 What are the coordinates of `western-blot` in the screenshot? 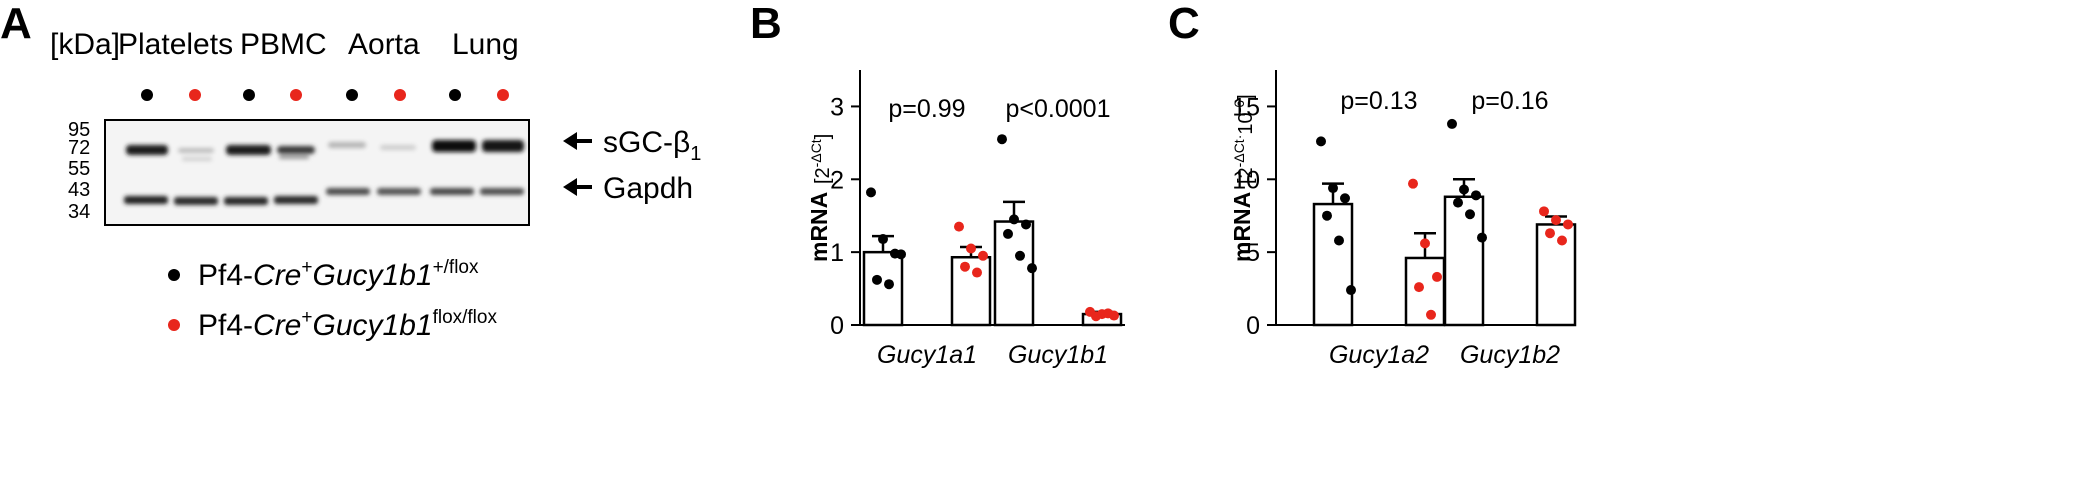 It's located at (317, 172).